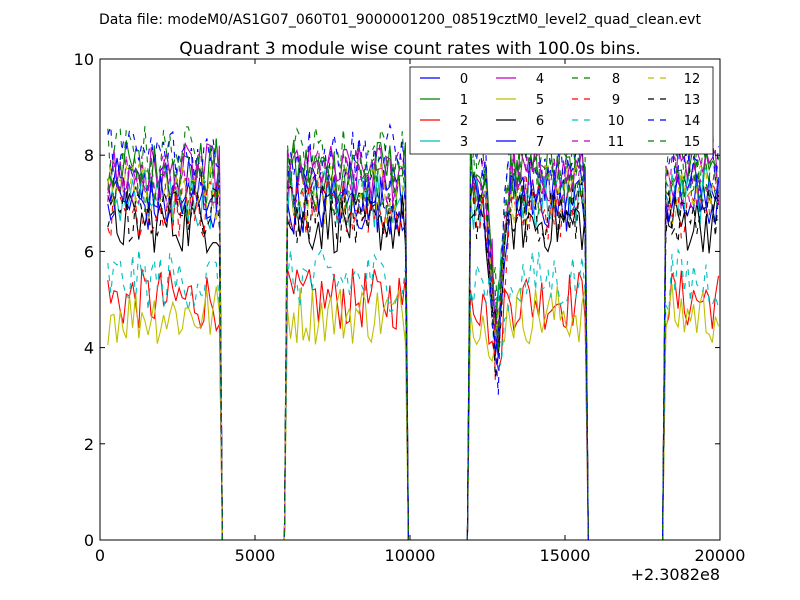 This screenshot has width=800, height=600. What do you see at coordinates (464, 100) in the screenshot?
I see `legend-label-1: 1` at bounding box center [464, 100].